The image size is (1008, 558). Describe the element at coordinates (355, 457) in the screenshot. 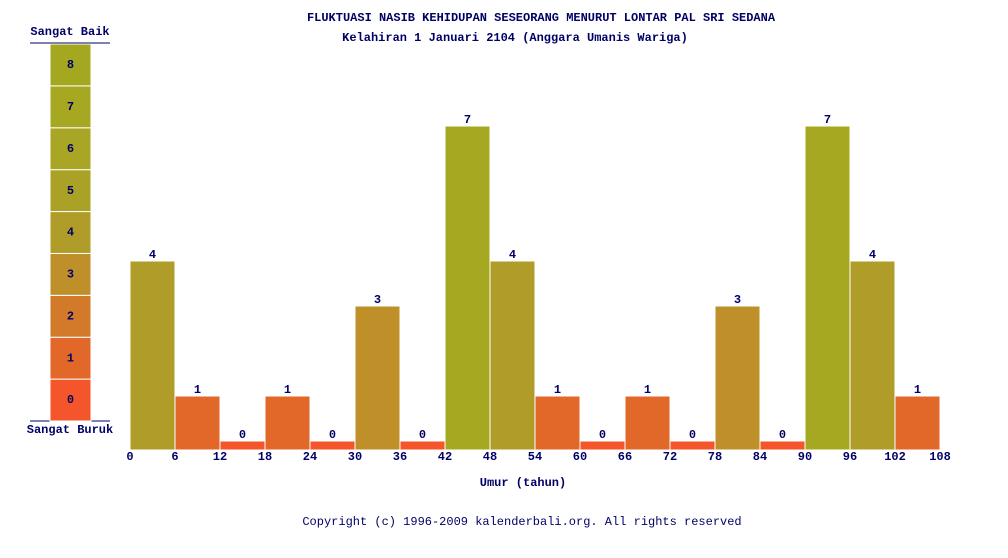

I see `x-tick-label: 30` at that location.